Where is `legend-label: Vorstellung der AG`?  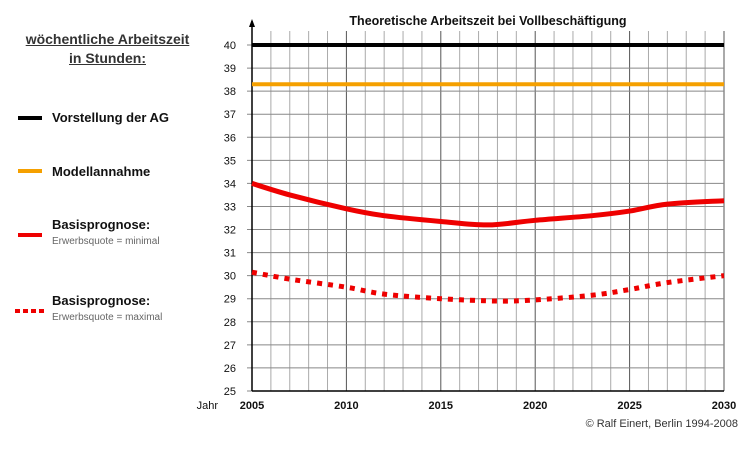
legend-label: Vorstellung der AG is located at coordinates (111, 117).